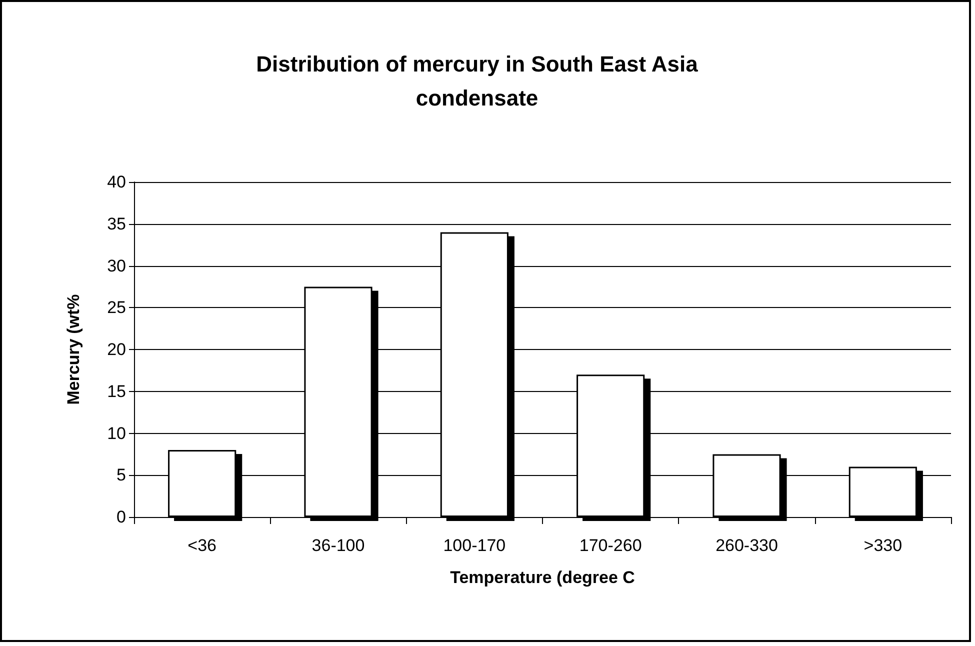 This screenshot has width=975, height=646. I want to click on y-axis-title: Mercury (wt%, so click(73, 349).